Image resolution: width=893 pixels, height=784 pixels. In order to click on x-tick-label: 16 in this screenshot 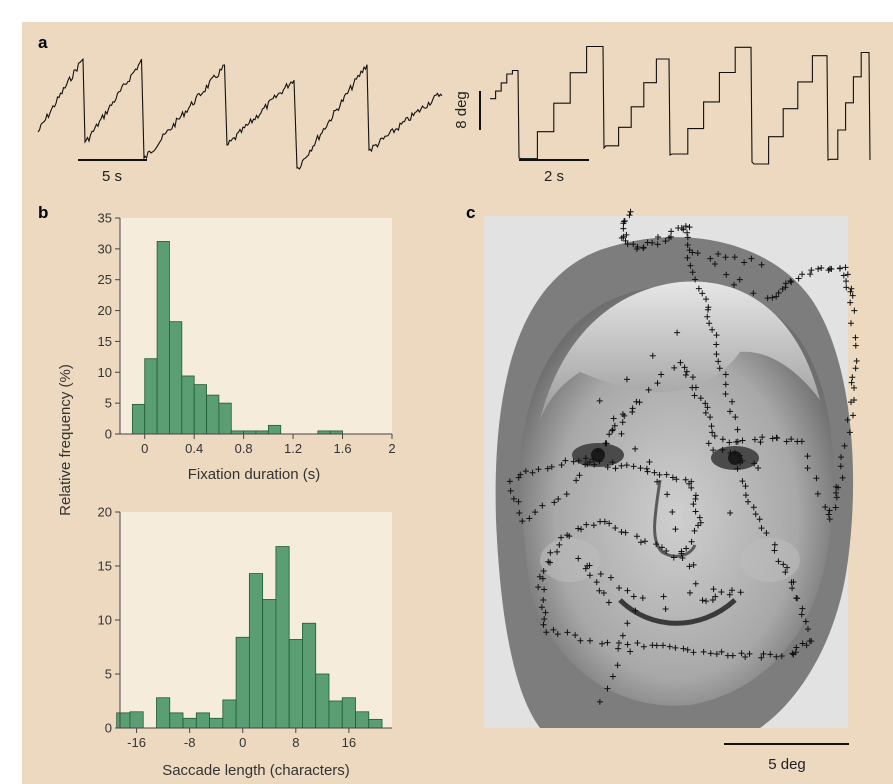, I will do `click(349, 742)`.